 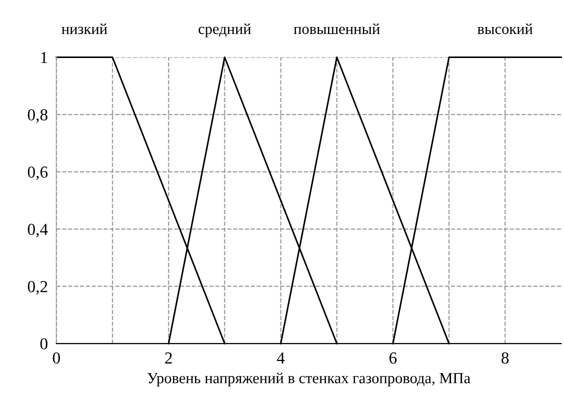 I want to click on series-label: высокий, so click(x=505, y=29).